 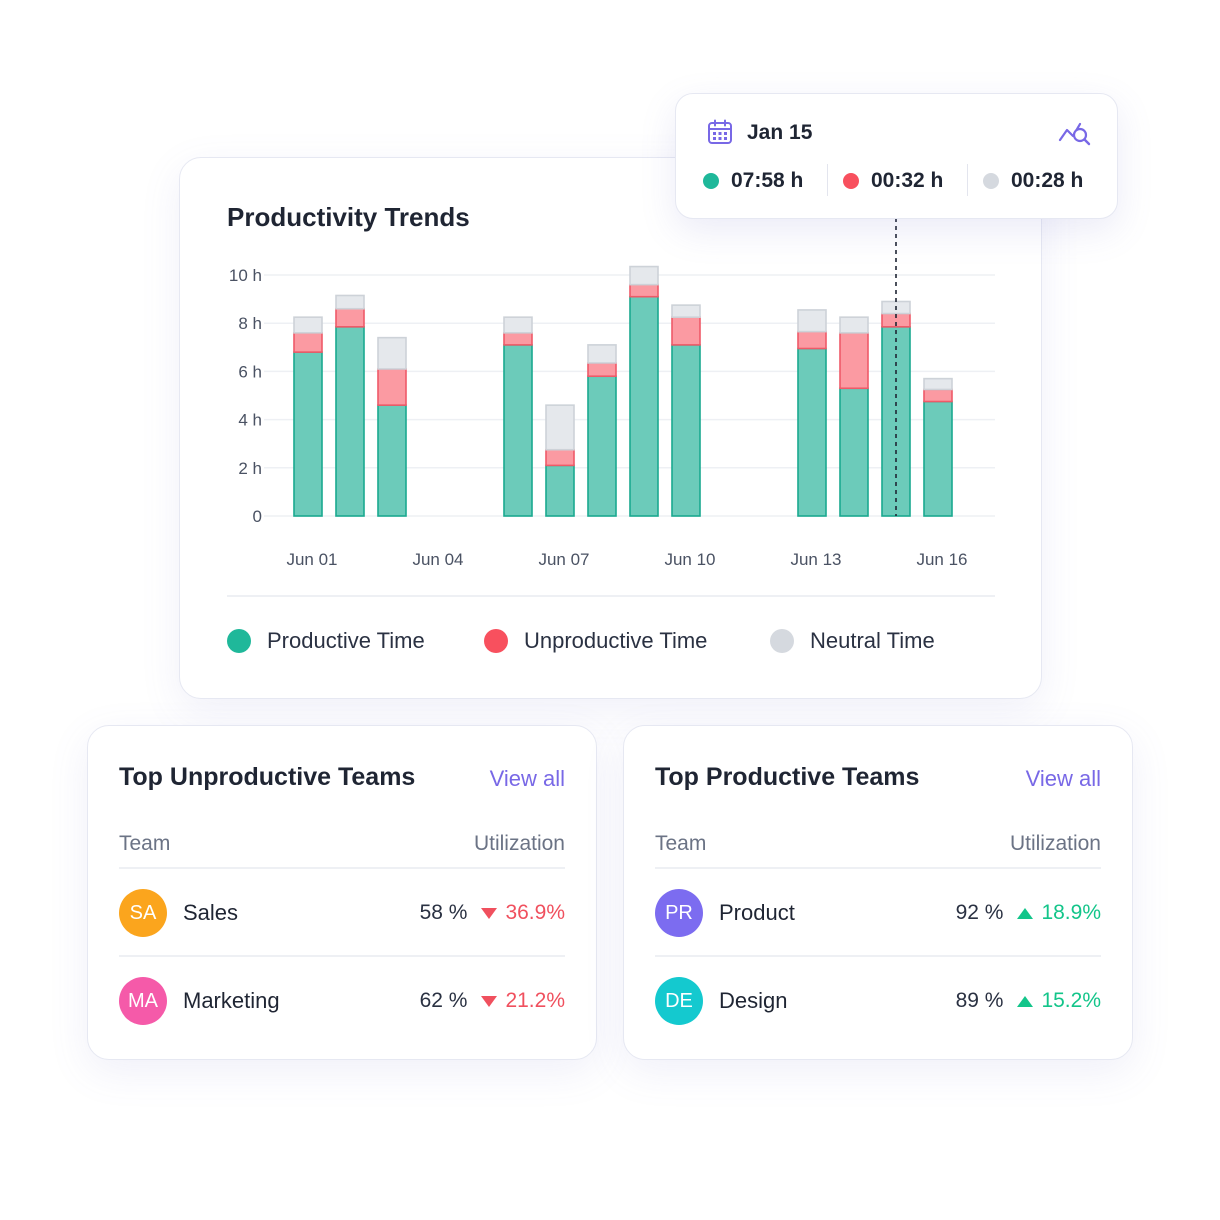 I want to click on tooltip-neutral: 00:28 h, so click(x=1033, y=181).